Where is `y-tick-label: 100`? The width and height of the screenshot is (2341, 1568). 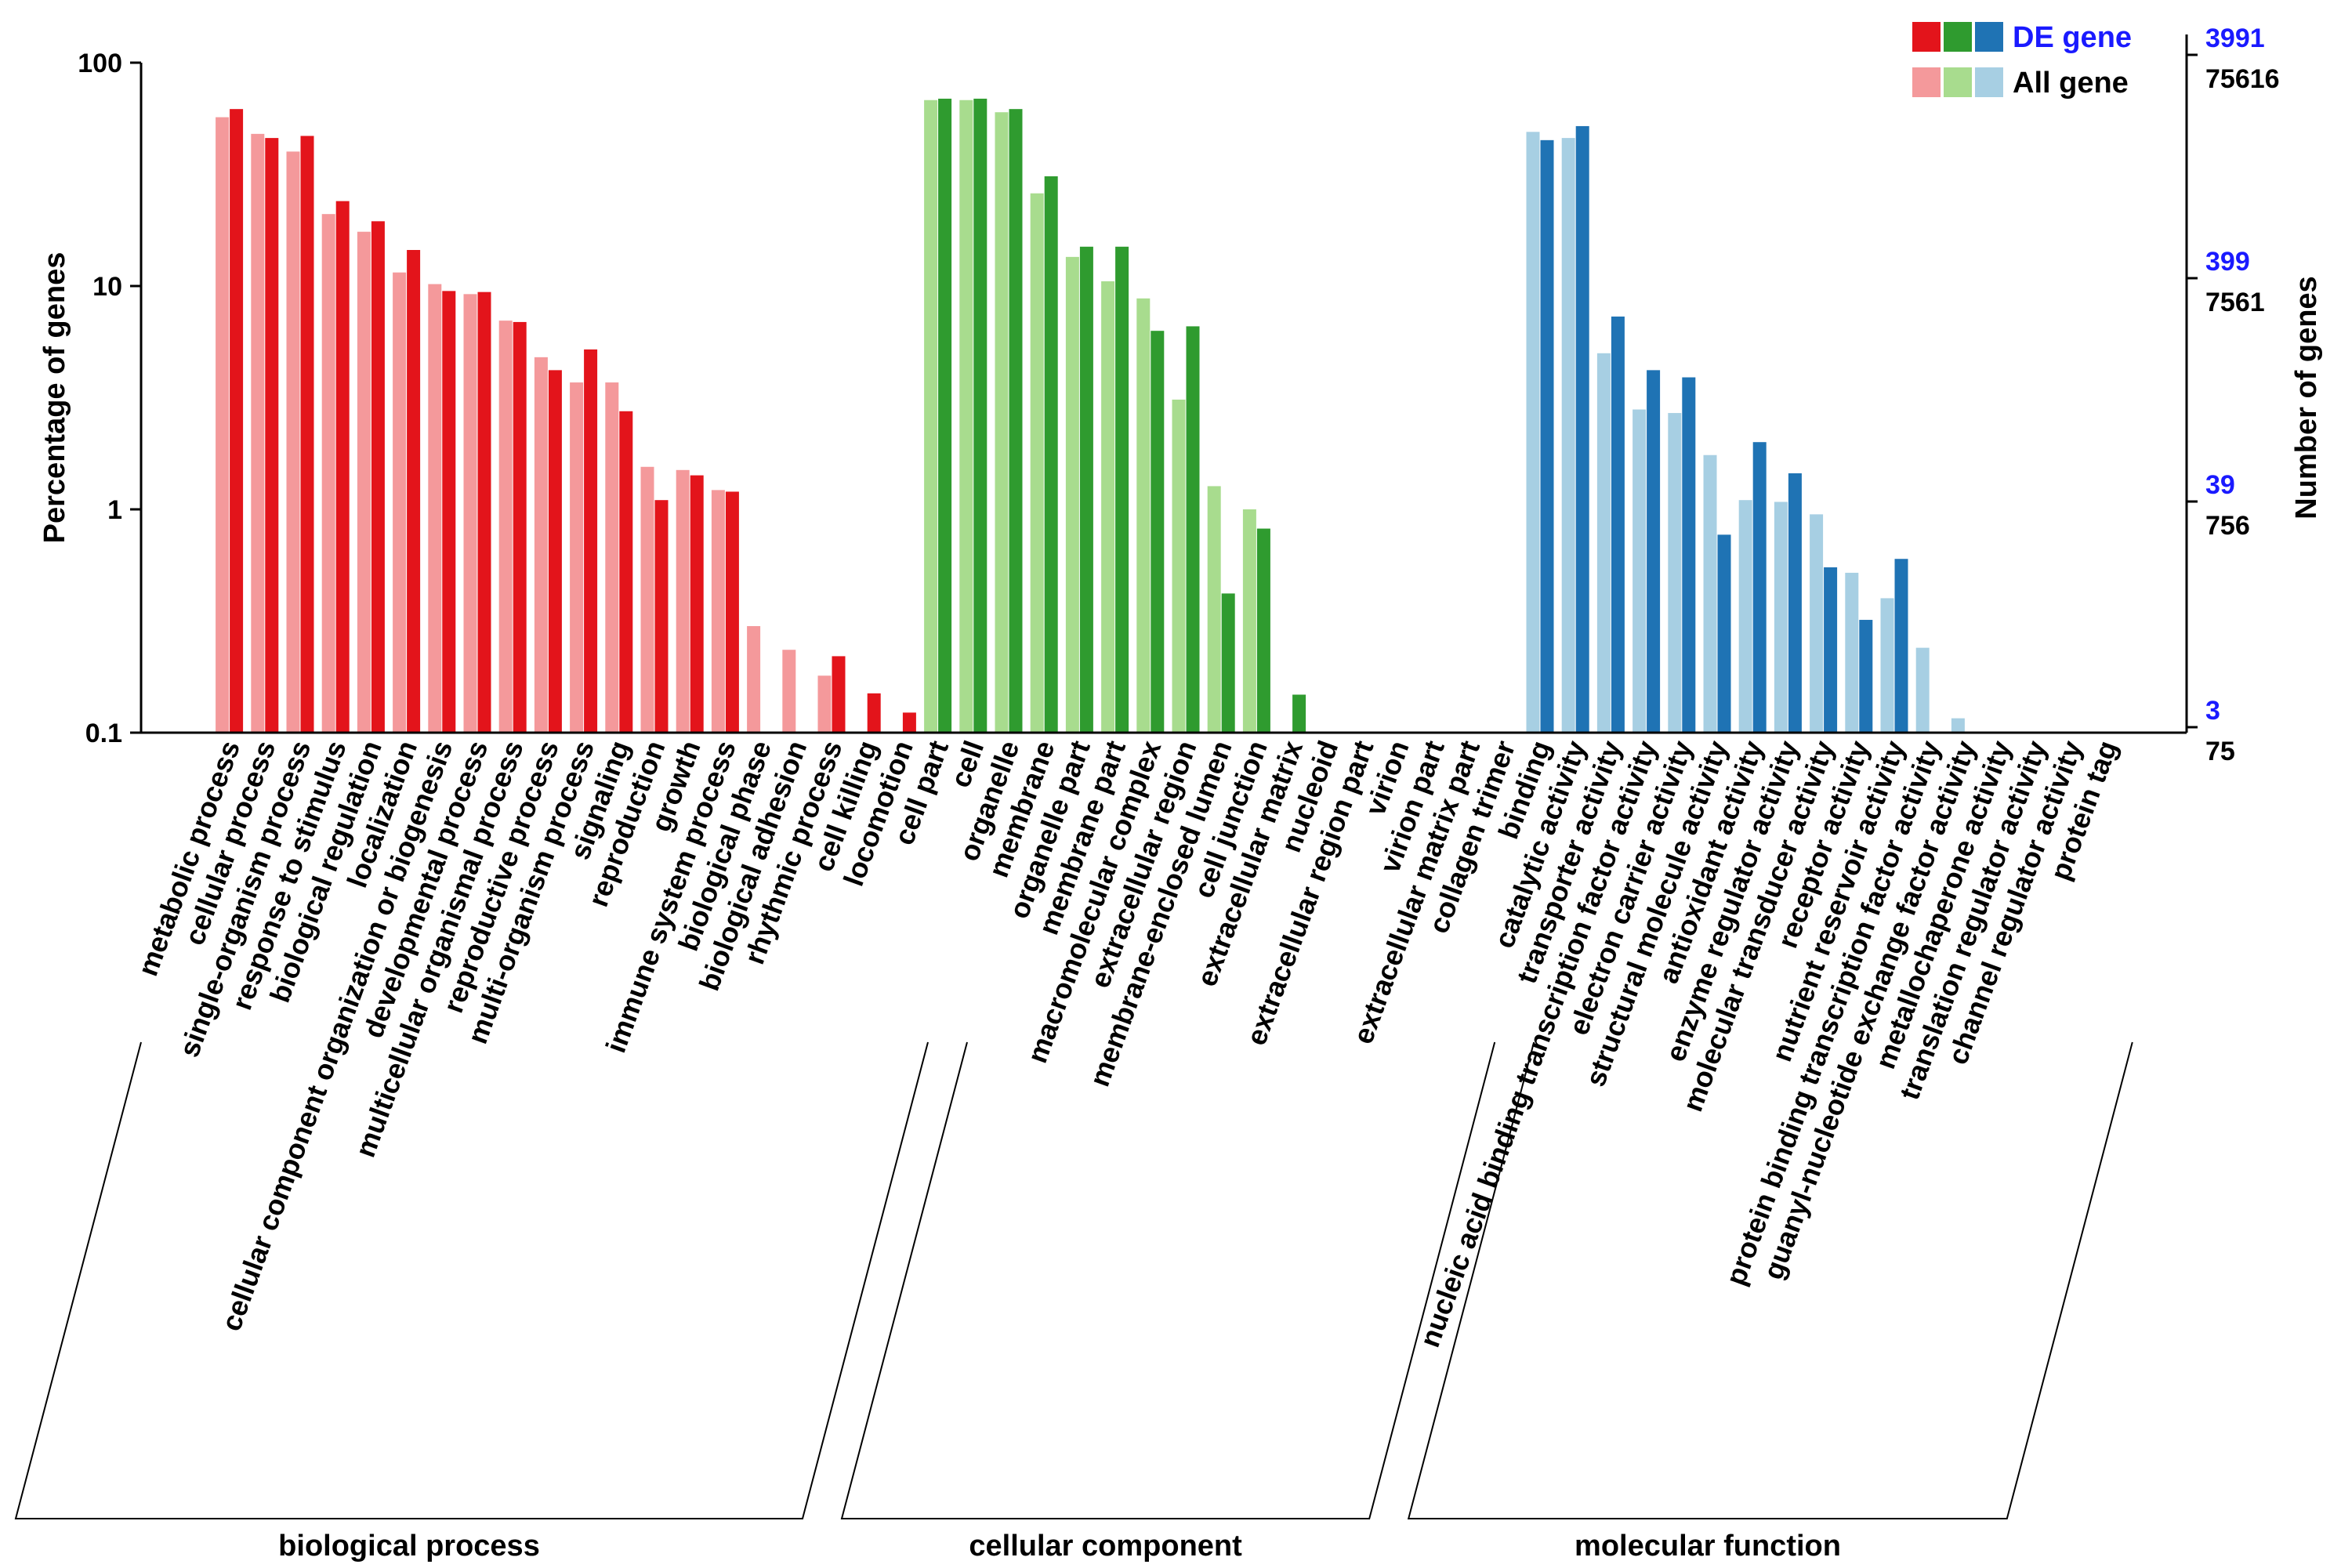 y-tick-label: 100 is located at coordinates (100, 64).